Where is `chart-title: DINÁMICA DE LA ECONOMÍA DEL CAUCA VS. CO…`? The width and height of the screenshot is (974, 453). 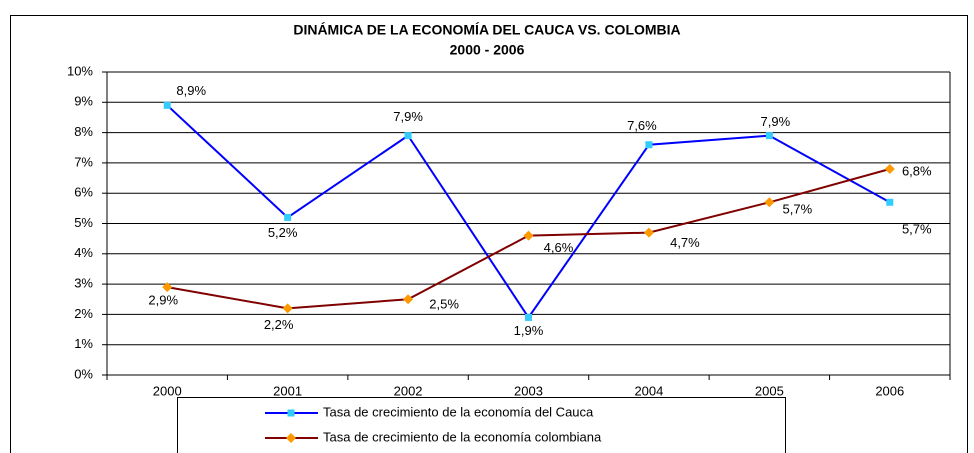 chart-title: DINÁMICA DE LA ECONOMÍA DEL CAUCA VS. CO… is located at coordinates (486, 30).